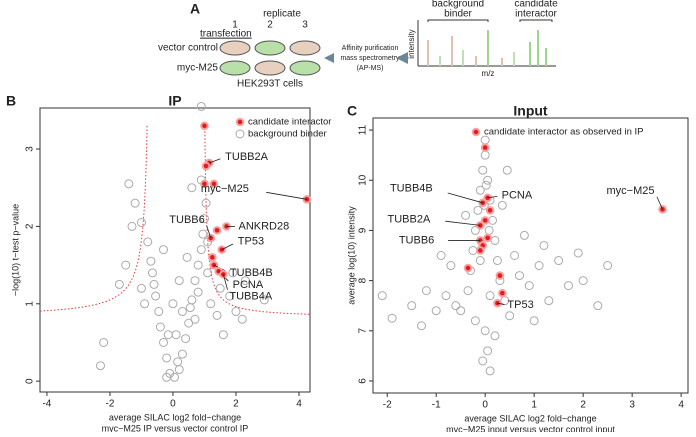  What do you see at coordinates (198, 68) in the screenshot?
I see `row-label: myc-M25` at bounding box center [198, 68].